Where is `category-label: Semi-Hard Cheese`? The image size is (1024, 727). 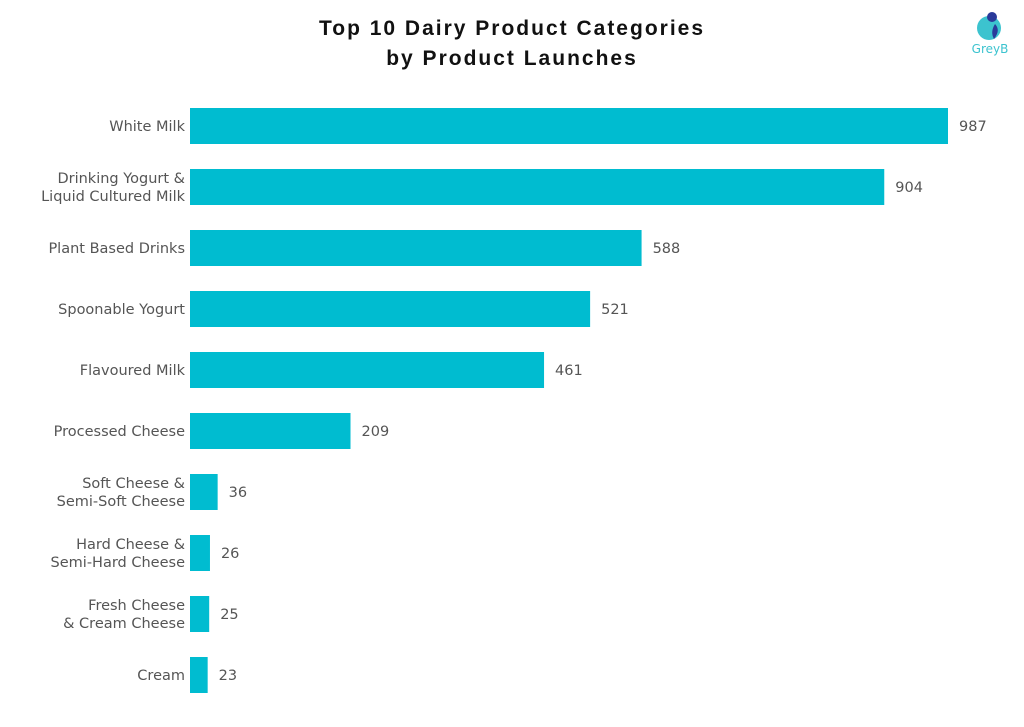 category-label: Semi-Hard Cheese is located at coordinates (118, 563).